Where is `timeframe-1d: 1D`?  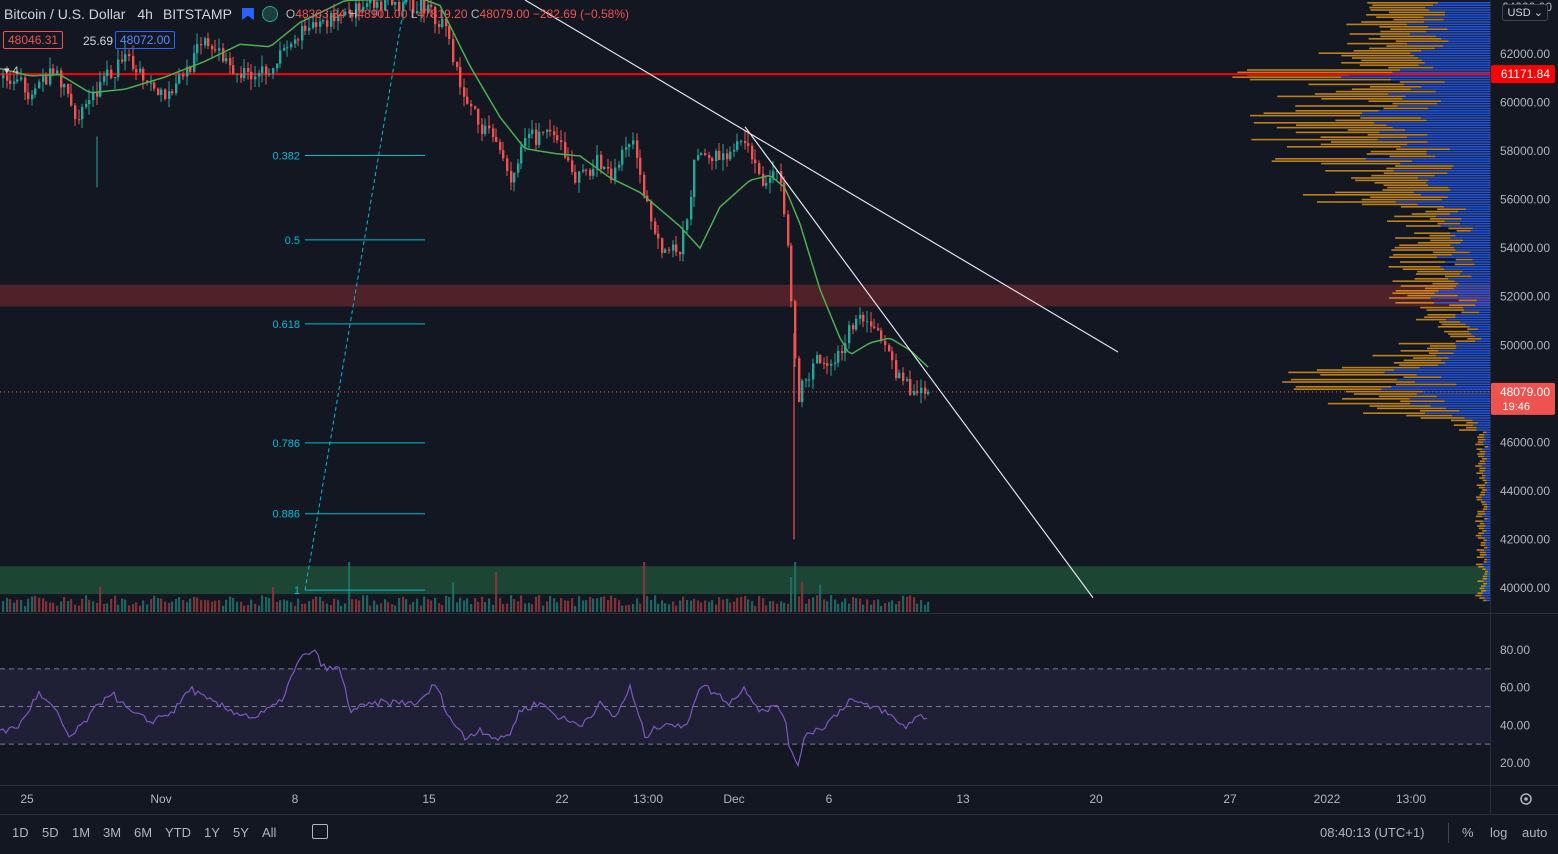
timeframe-1d: 1D is located at coordinates (20, 832).